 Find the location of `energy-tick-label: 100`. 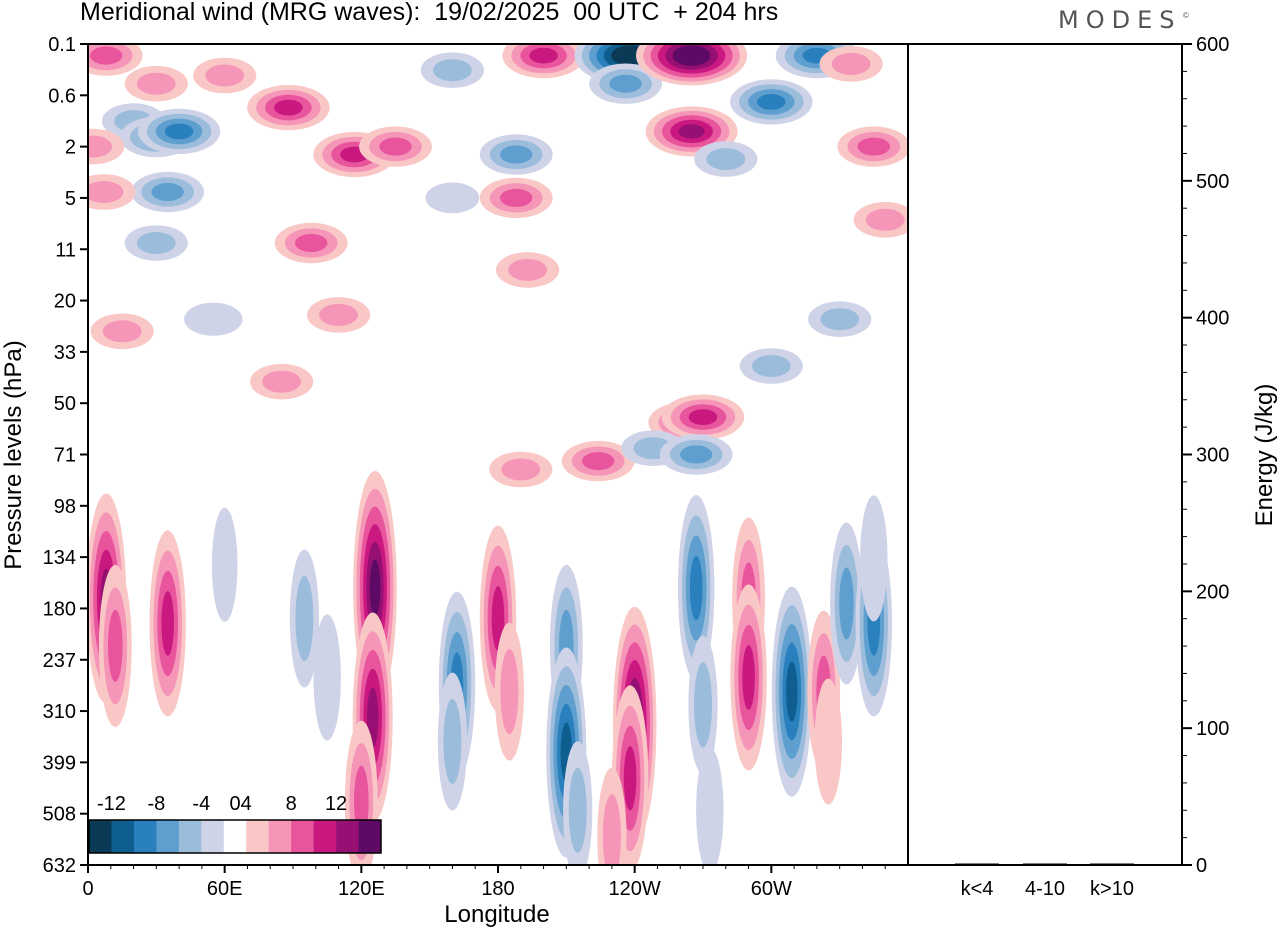

energy-tick-label: 100 is located at coordinates (1212, 729).